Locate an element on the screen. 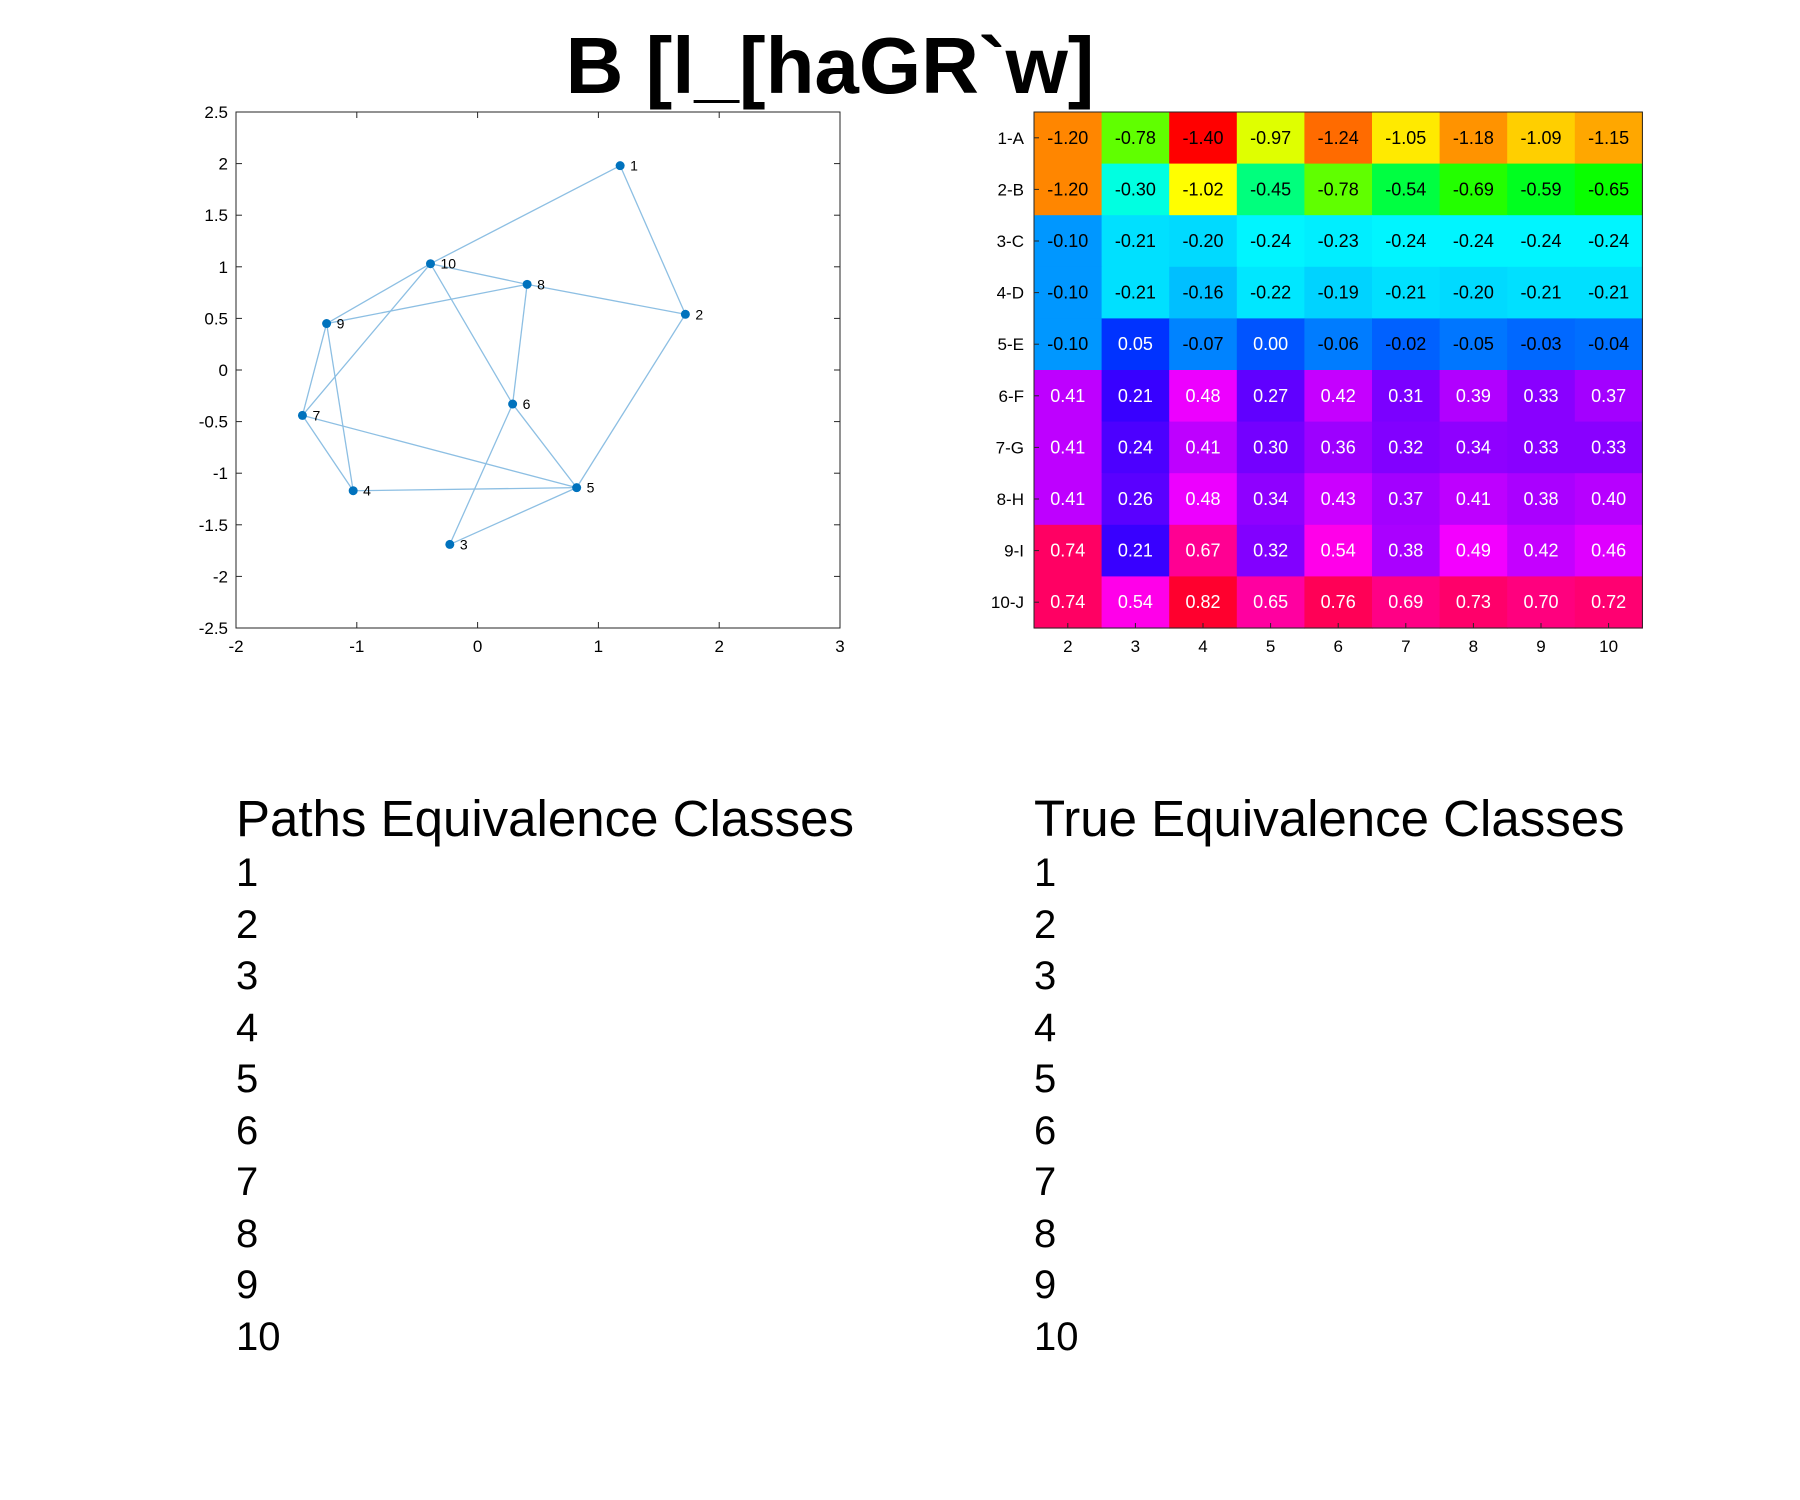  y-tick-label: -1 is located at coordinates (220, 473).